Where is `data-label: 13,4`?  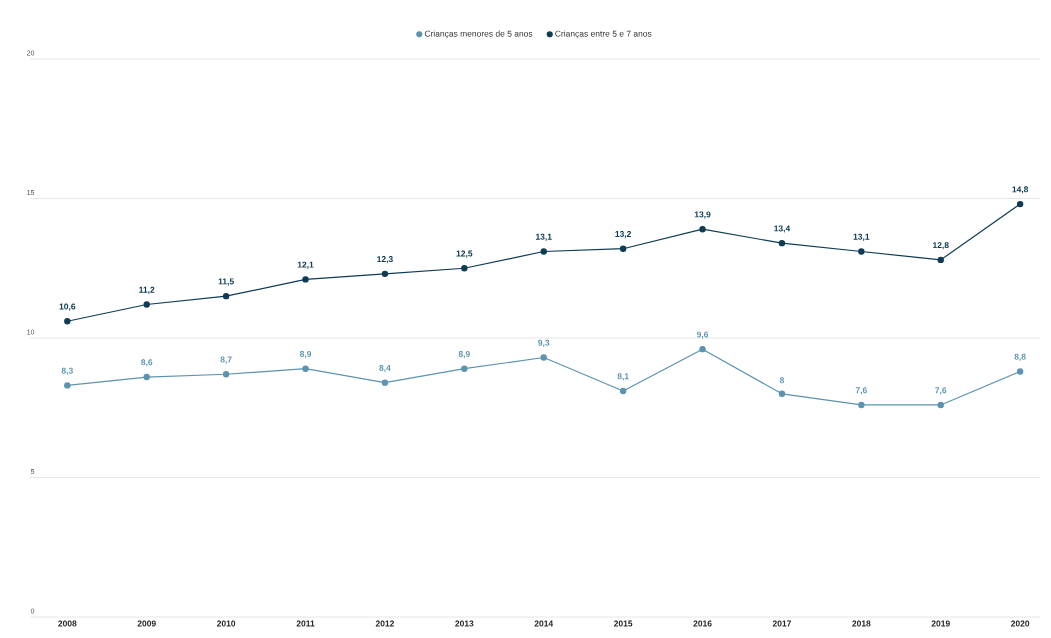 data-label: 13,4 is located at coordinates (782, 229).